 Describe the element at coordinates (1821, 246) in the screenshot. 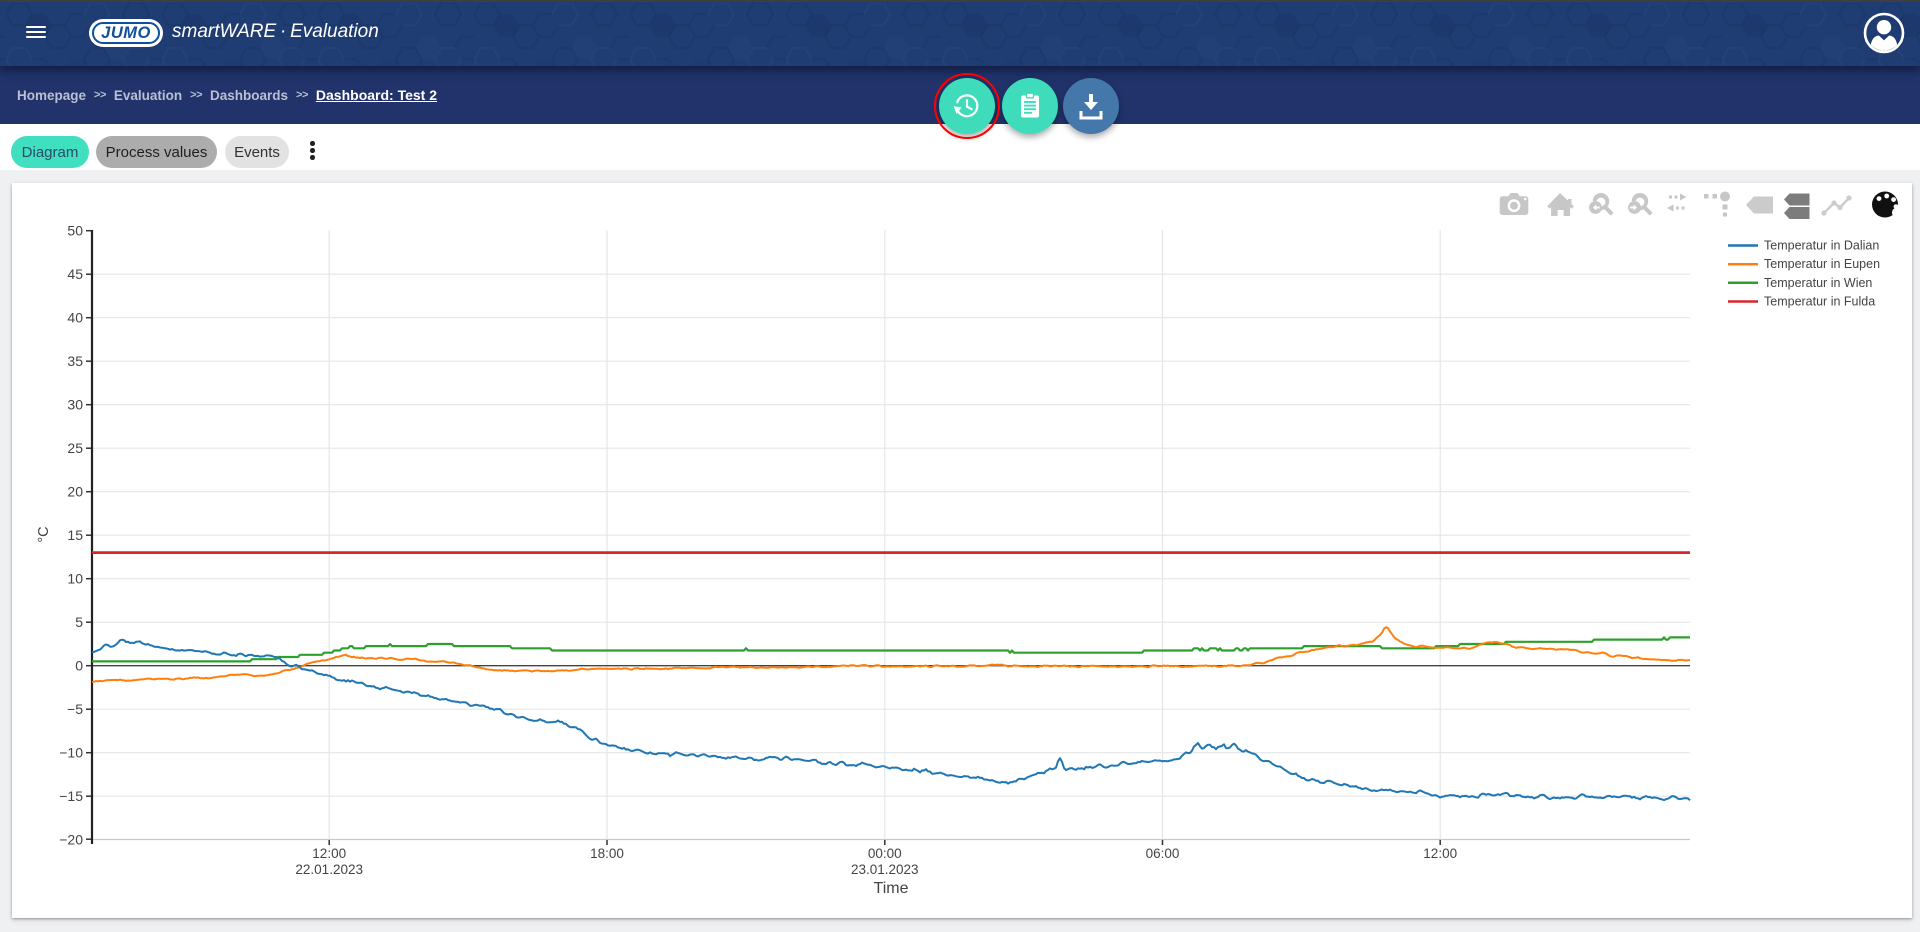

I see `svg-text: Temperatur in Dalian` at that location.